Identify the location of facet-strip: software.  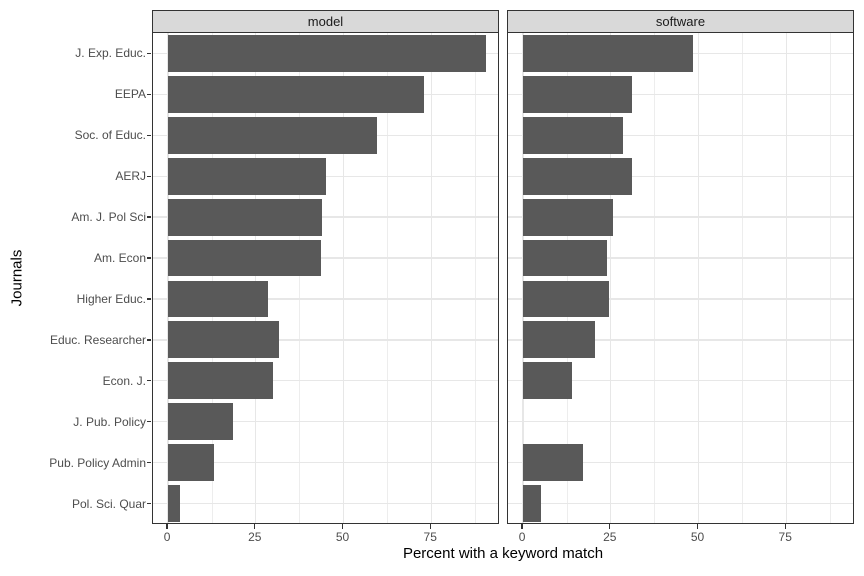
(680, 21).